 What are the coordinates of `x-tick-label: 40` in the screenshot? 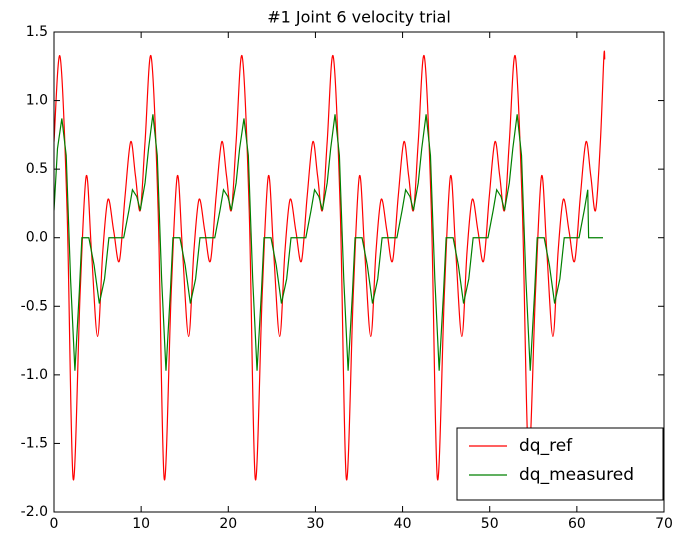 It's located at (403, 524).